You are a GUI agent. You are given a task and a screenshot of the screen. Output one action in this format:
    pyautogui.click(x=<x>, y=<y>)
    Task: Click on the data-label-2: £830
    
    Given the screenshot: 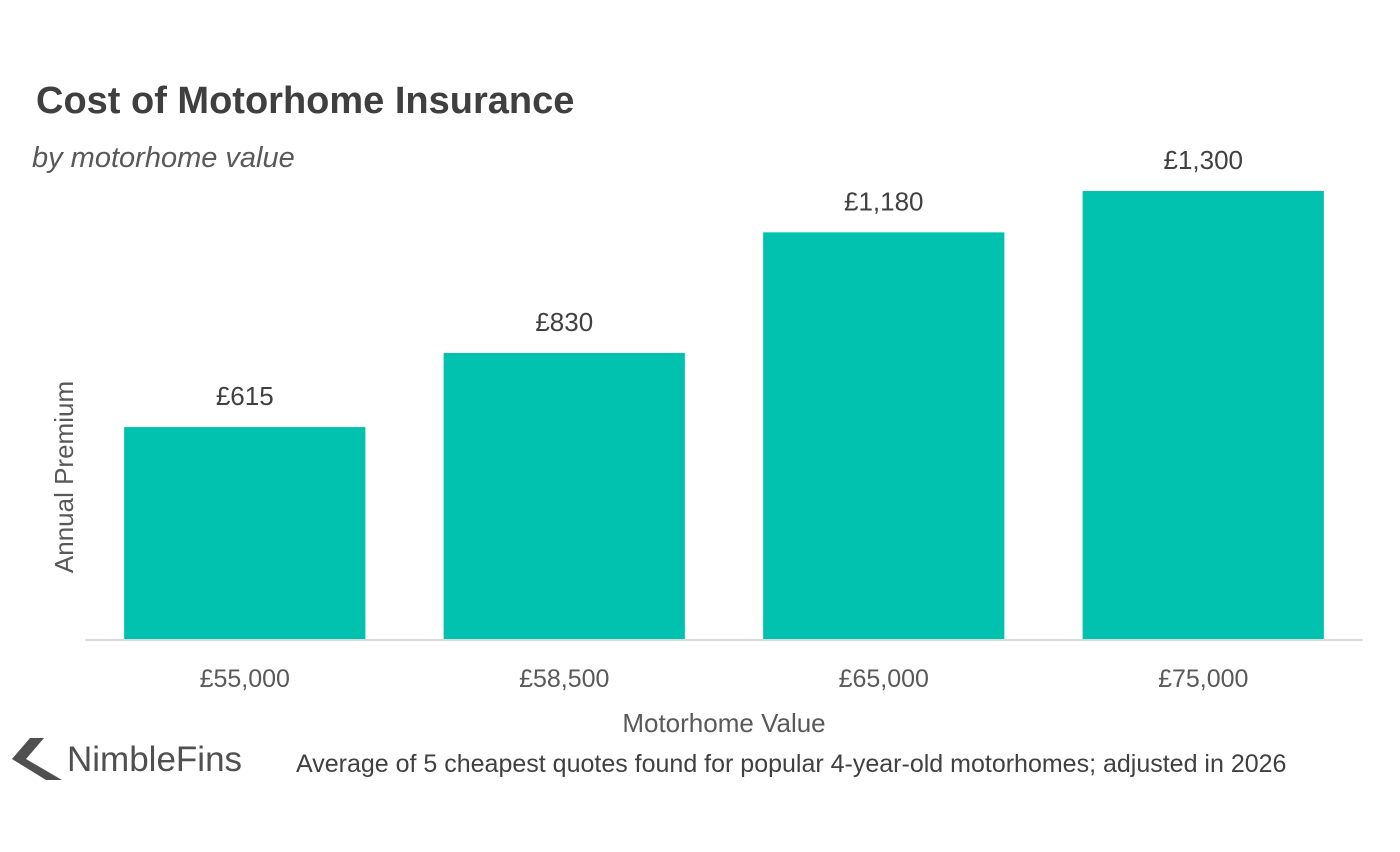 What is the action you would take?
    pyautogui.click(x=564, y=322)
    